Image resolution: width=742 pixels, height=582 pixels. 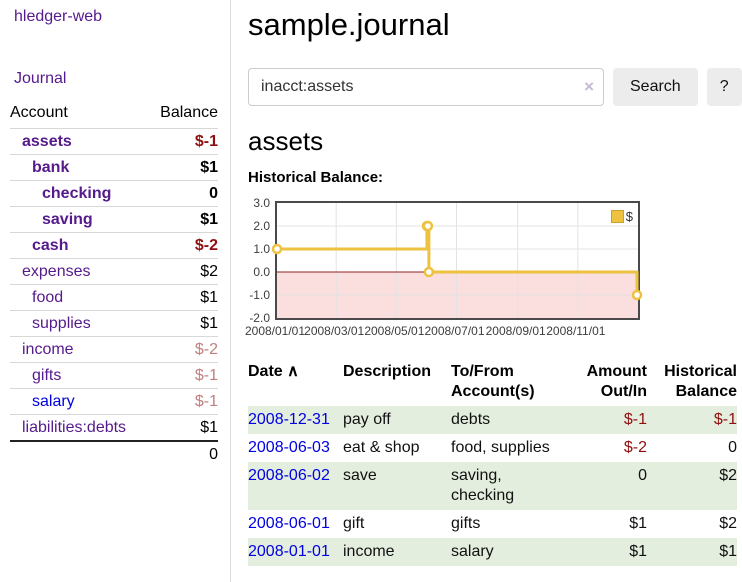 I want to click on transaction-date-link: 2008-06-02, so click(x=289, y=475).